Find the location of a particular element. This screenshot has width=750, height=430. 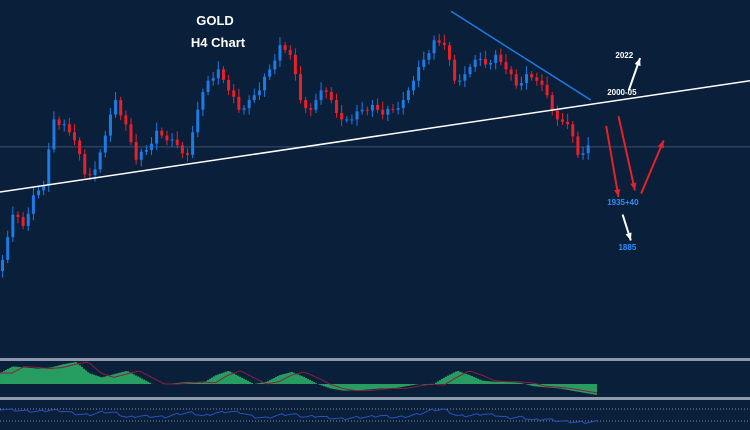

price-label: 2022 is located at coordinates (624, 55).